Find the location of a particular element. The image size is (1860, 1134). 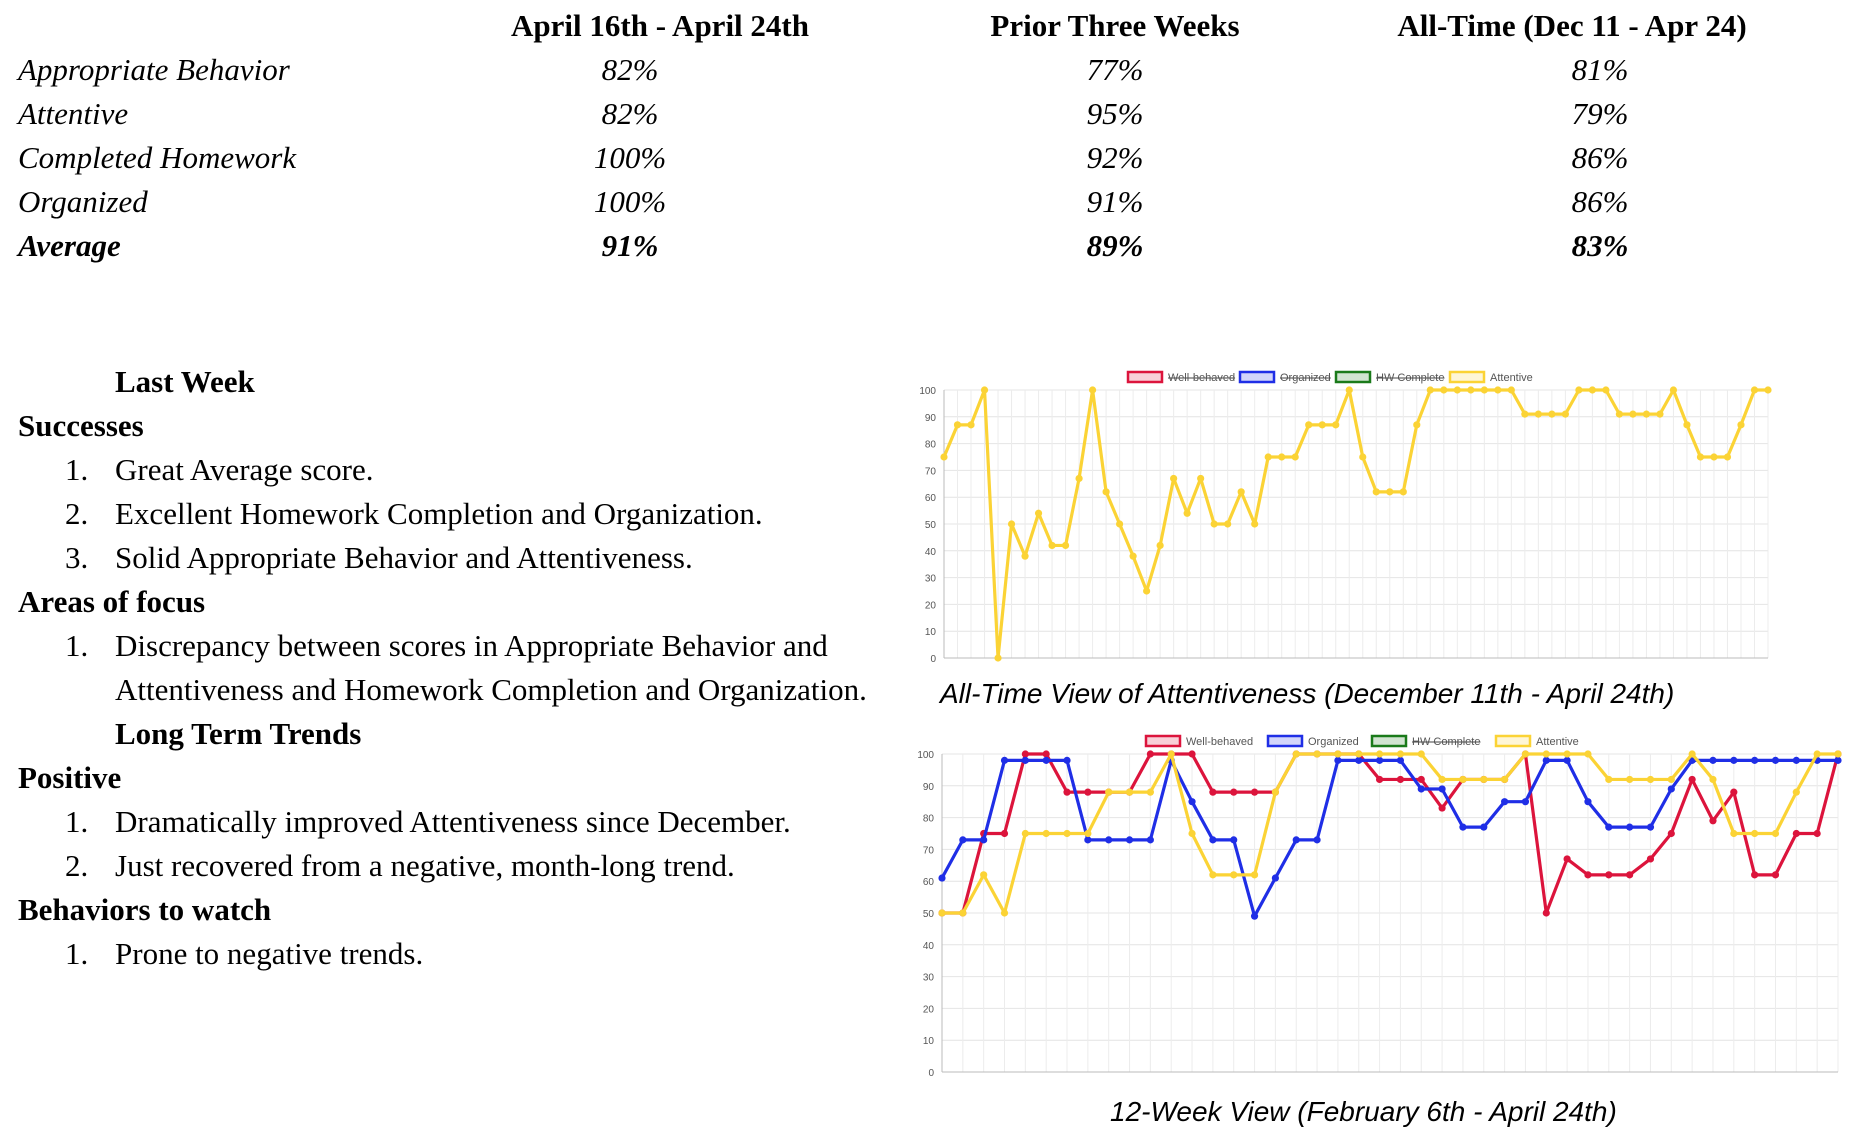

list-item: 1. Great Average score. is located at coordinates (219, 469).